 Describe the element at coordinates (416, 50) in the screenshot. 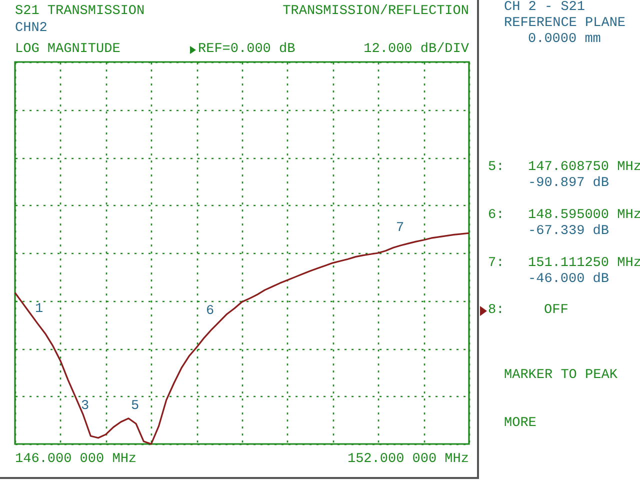

I see `text: 12.000 dB/DIV` at that location.